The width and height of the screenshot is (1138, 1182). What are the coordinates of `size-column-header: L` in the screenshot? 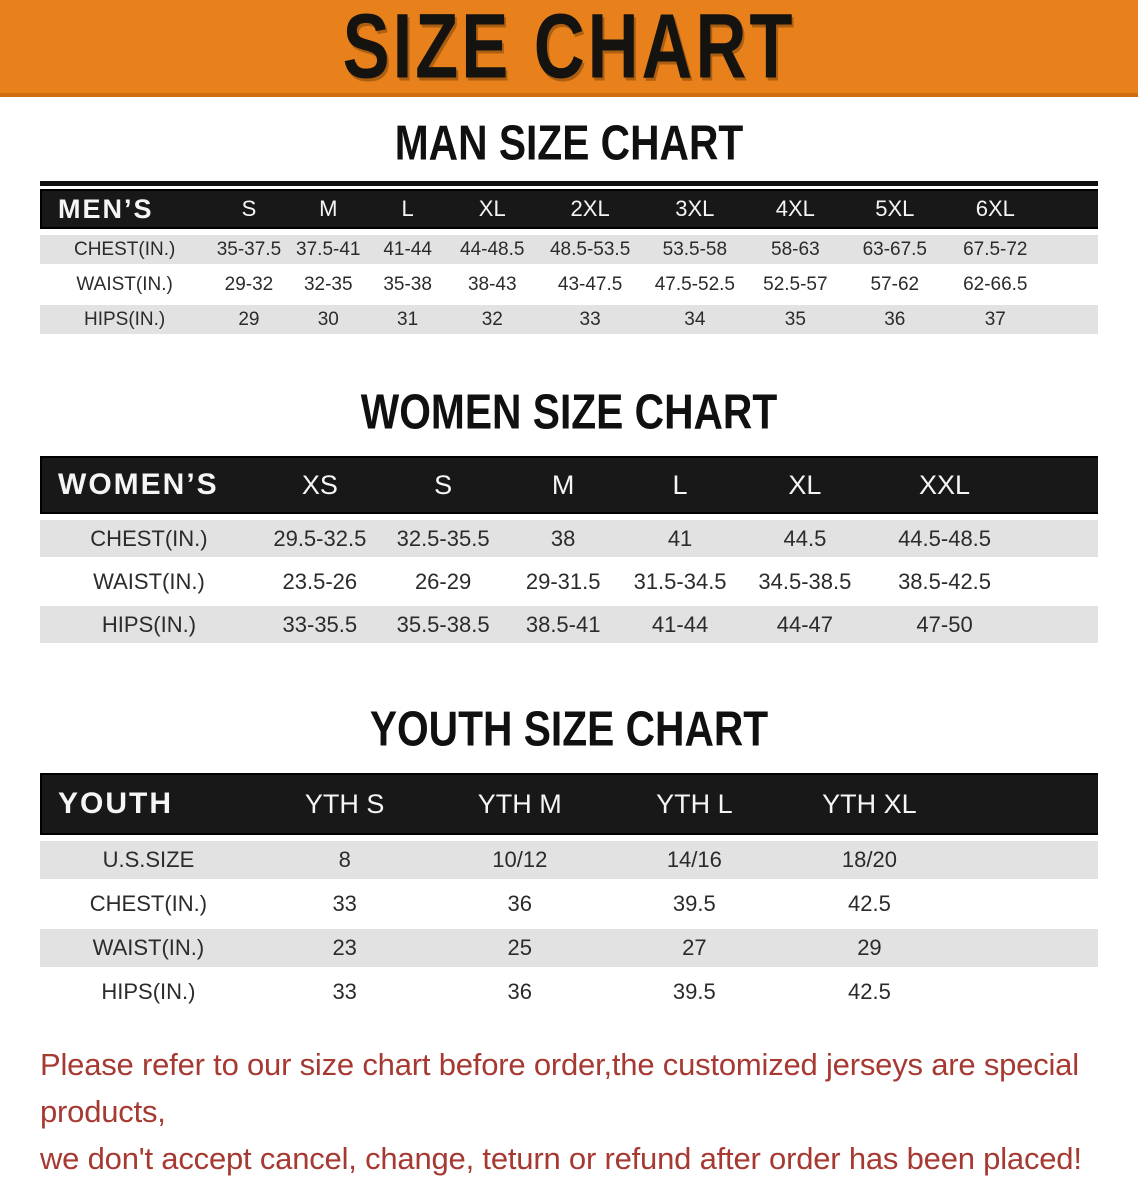 It's located at (680, 485).